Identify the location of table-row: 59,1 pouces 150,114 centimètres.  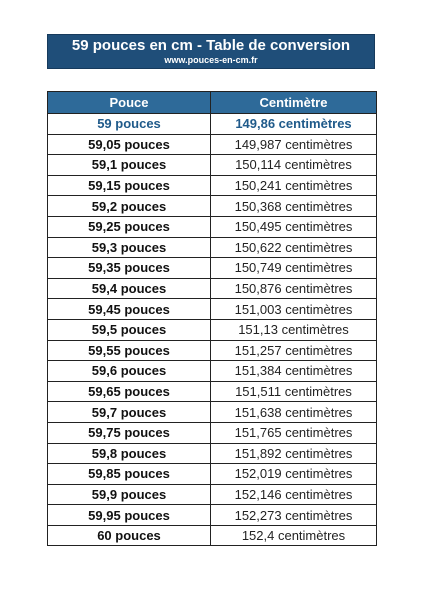
(212, 165).